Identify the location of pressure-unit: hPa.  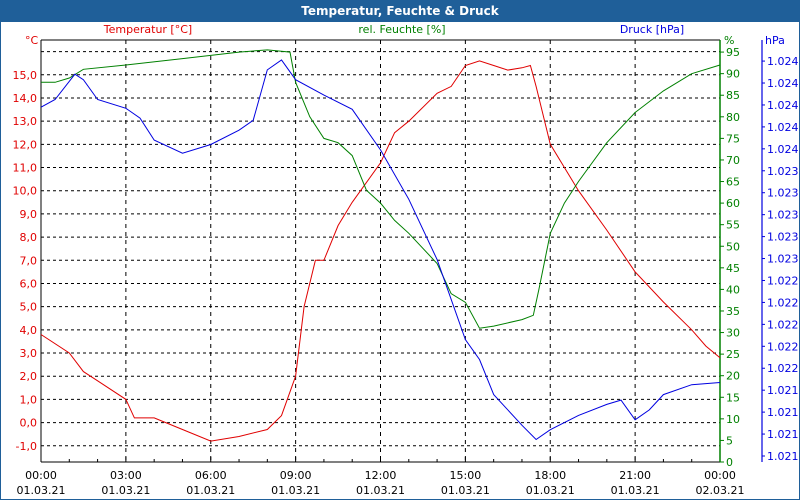
(775, 40).